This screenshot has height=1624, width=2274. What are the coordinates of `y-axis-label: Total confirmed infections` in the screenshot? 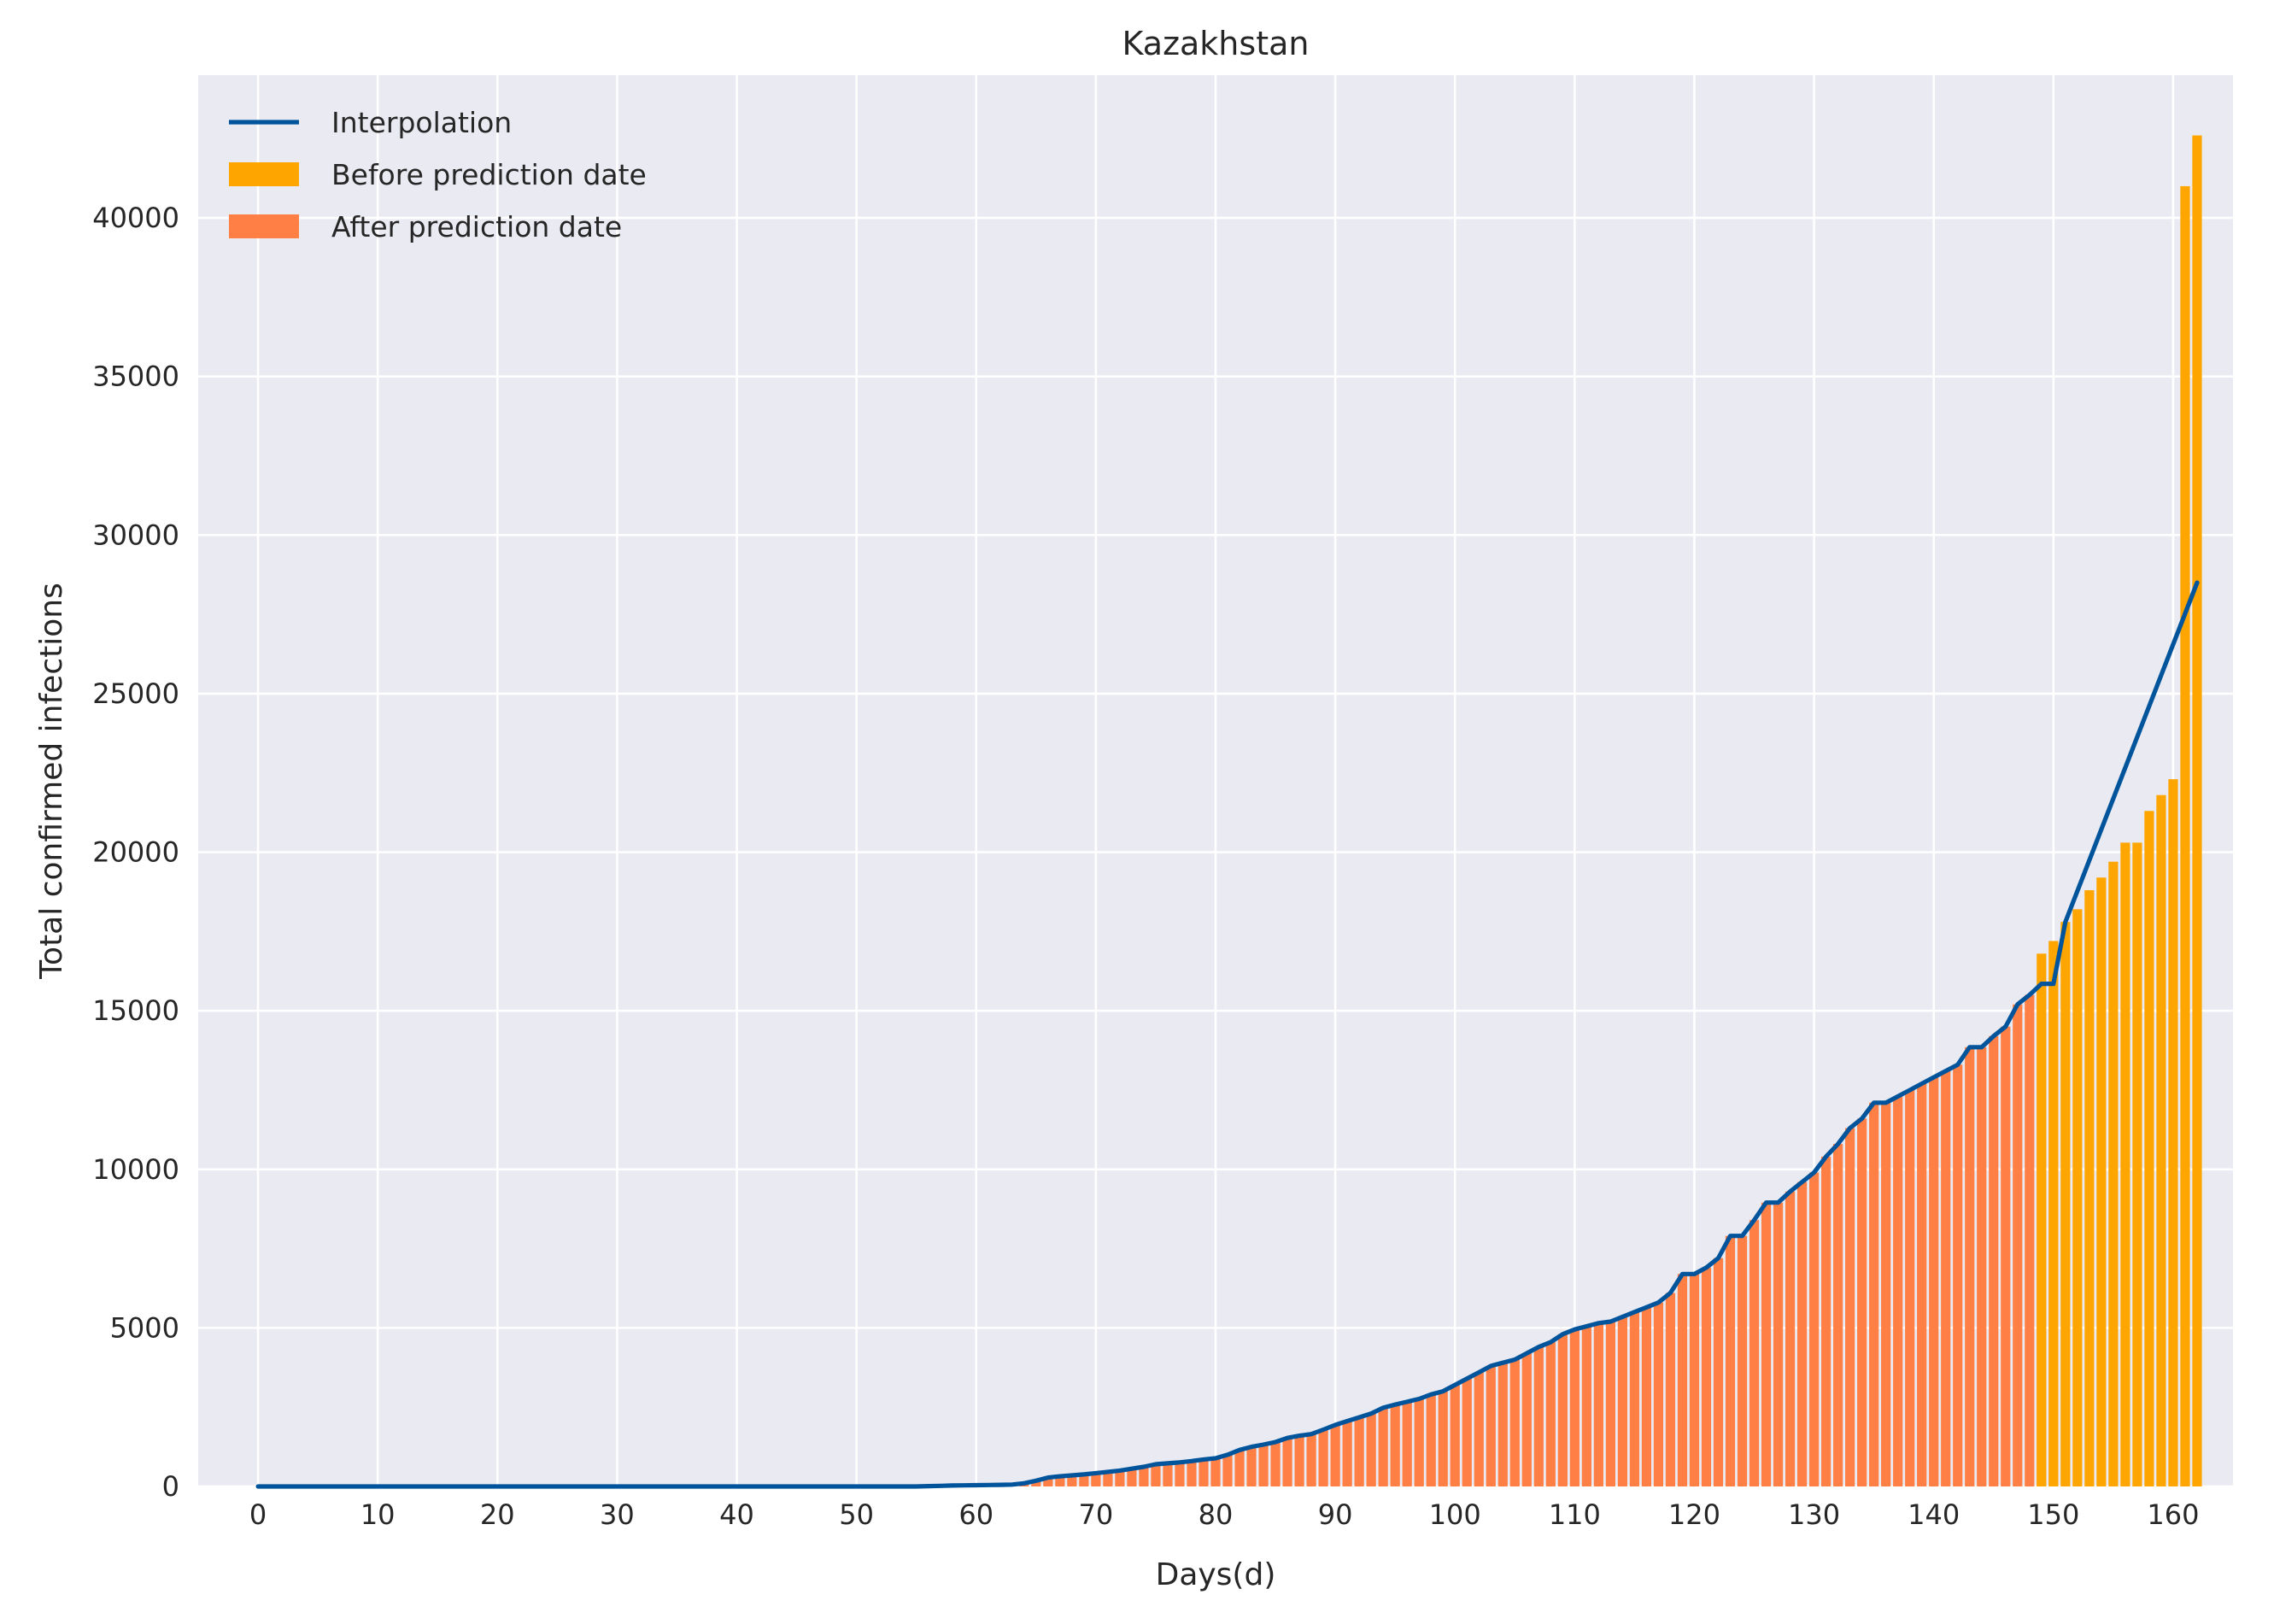 It's located at (51, 781).